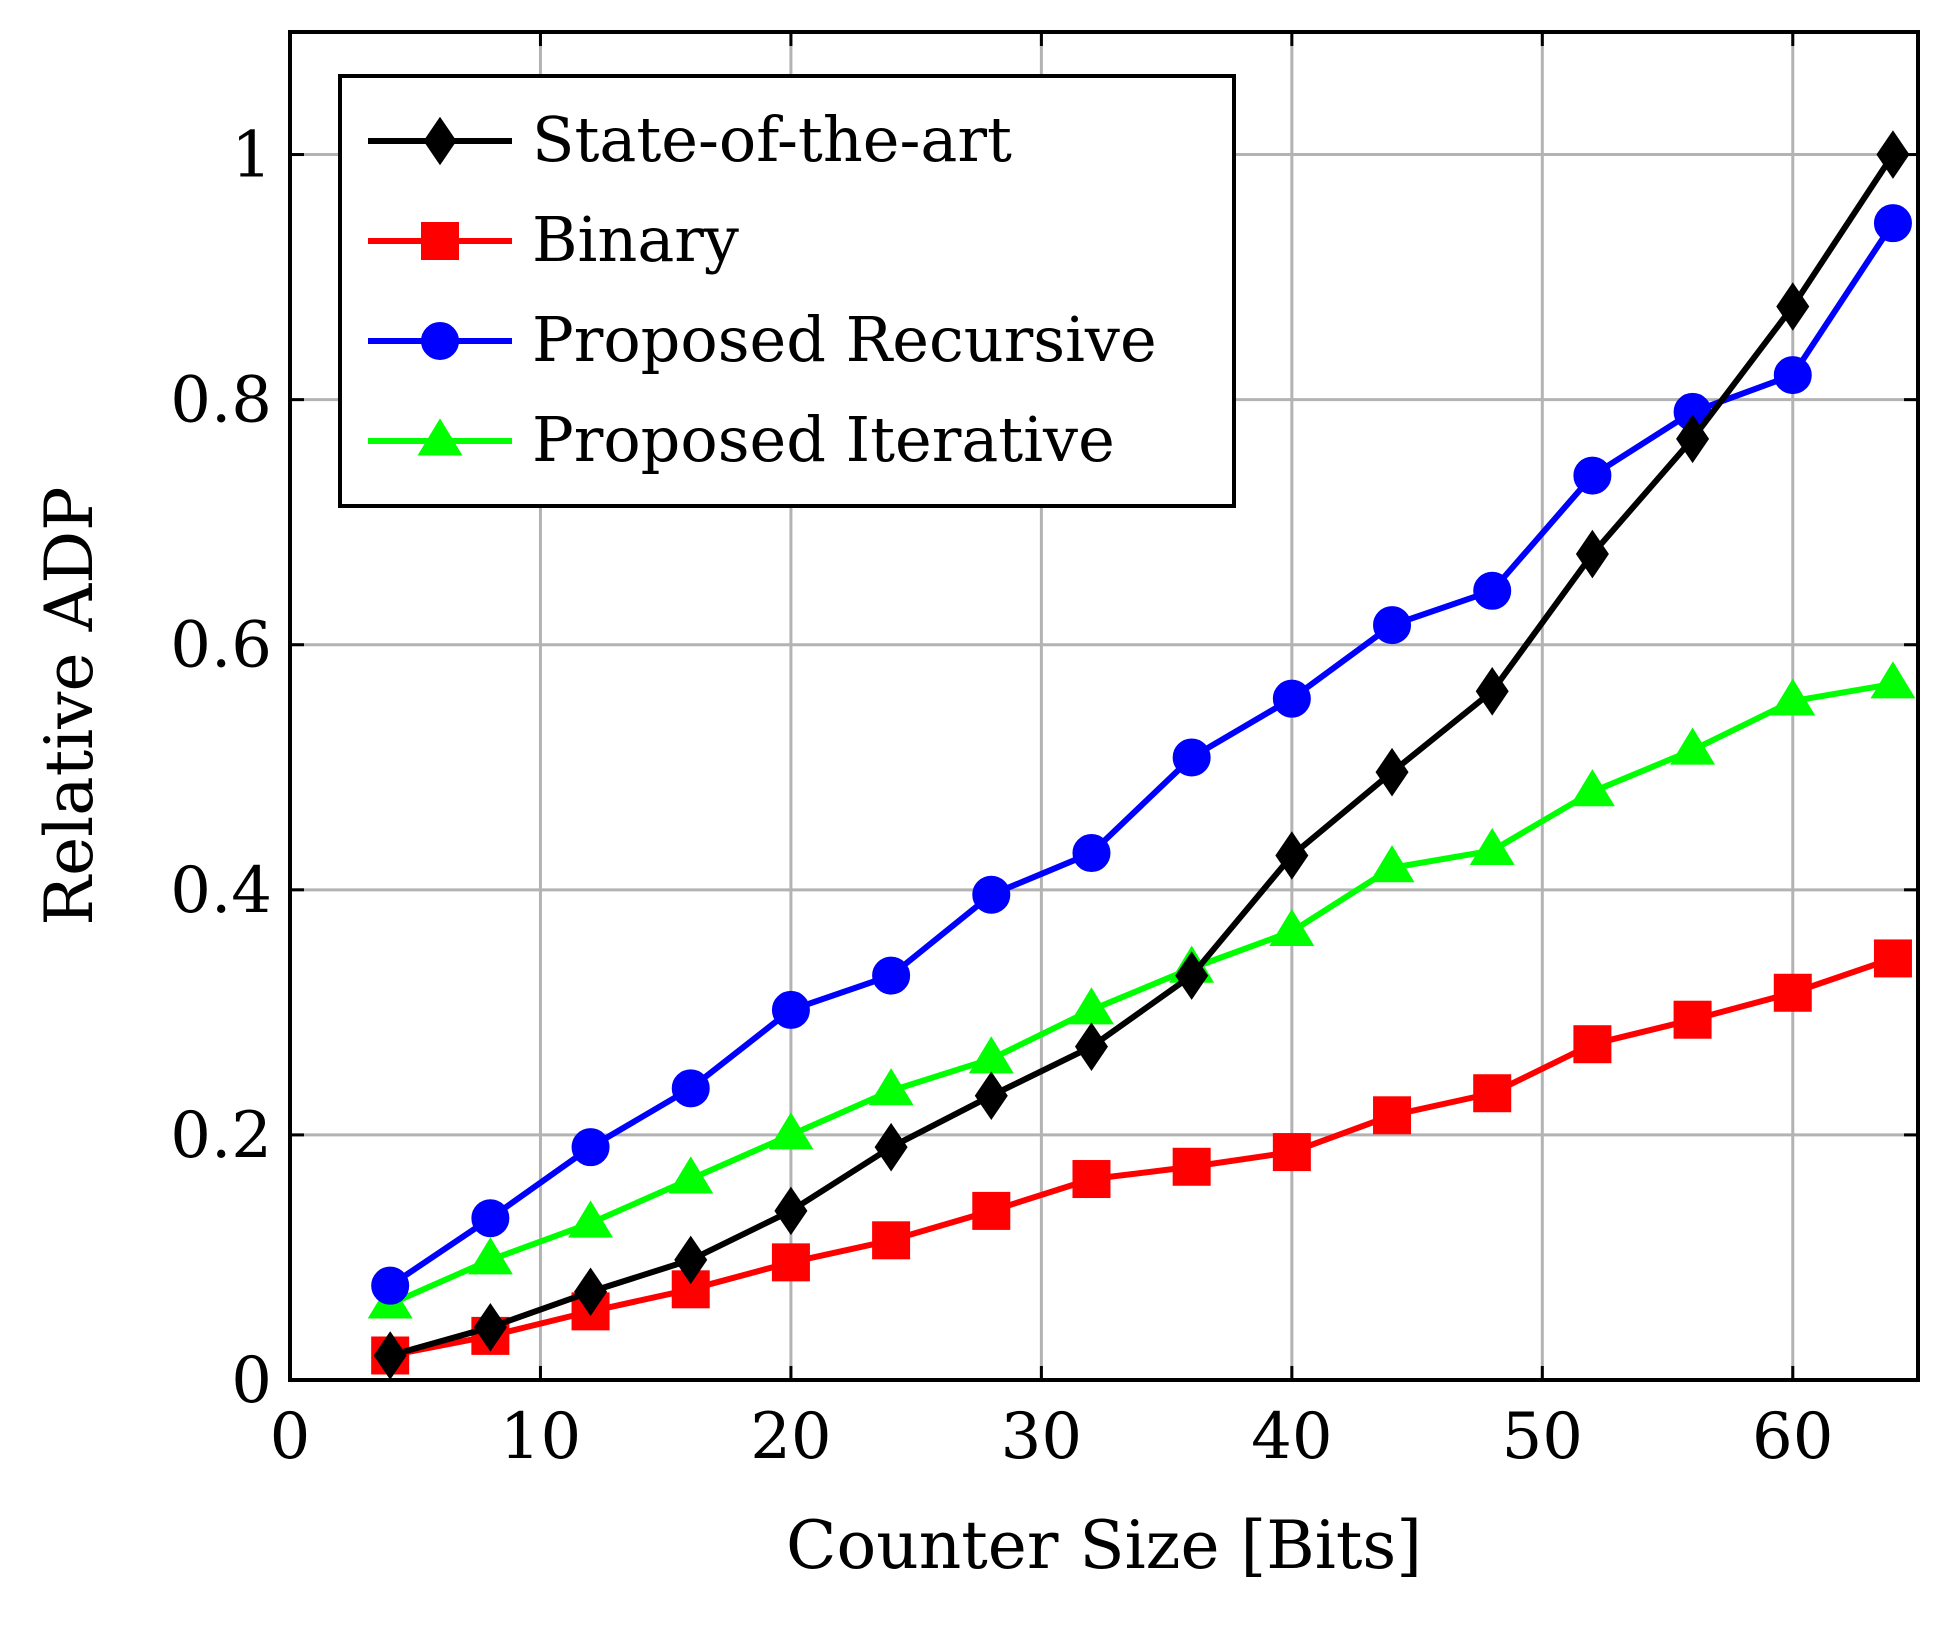 This screenshot has height=1632, width=1938. I want to click on legend-label: Proposed Iterative, so click(823, 439).